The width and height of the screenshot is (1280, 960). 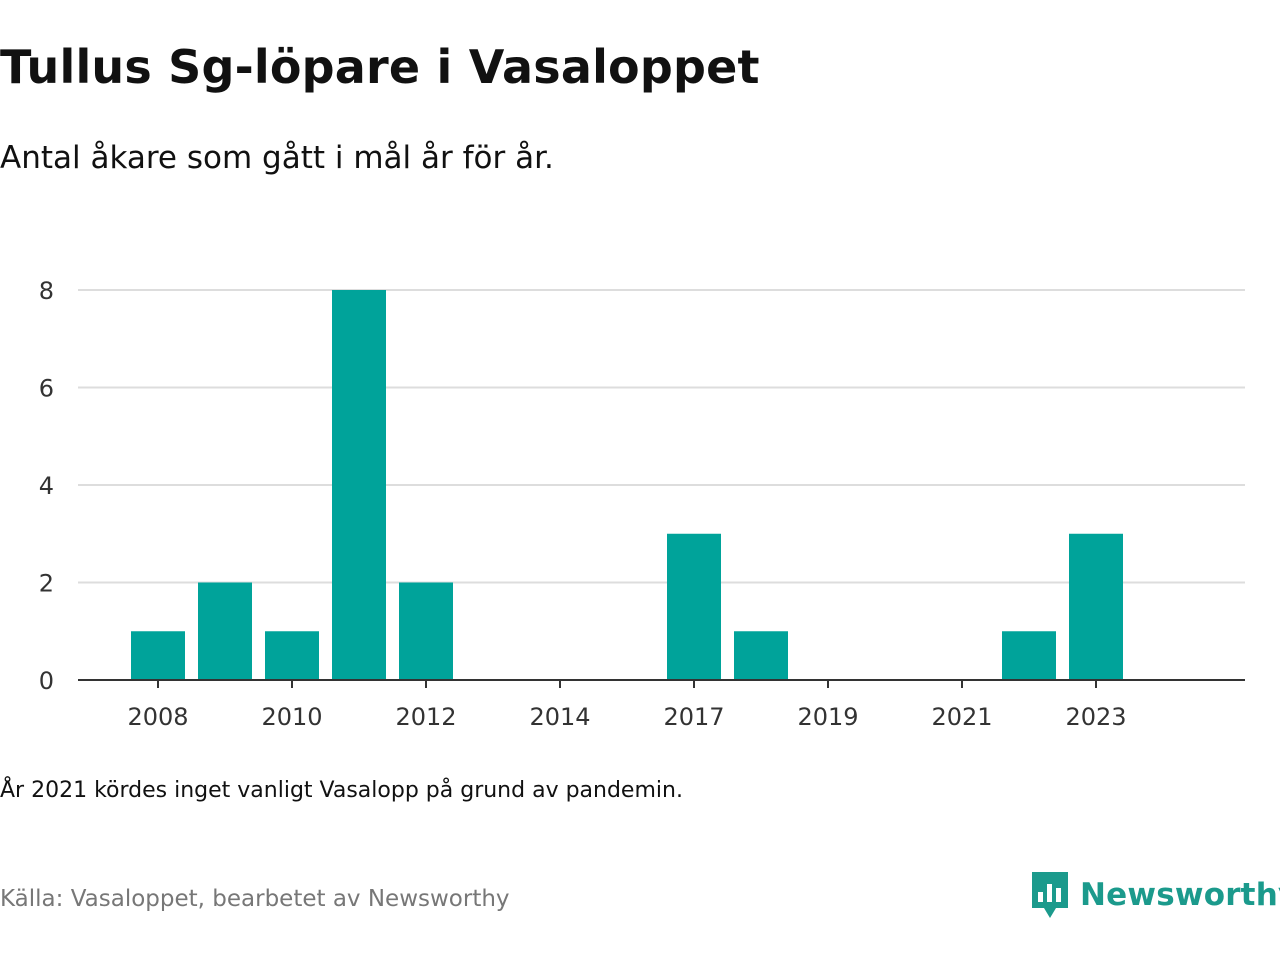 What do you see at coordinates (961, 717) in the screenshot?
I see `x-tick-label: 2021` at bounding box center [961, 717].